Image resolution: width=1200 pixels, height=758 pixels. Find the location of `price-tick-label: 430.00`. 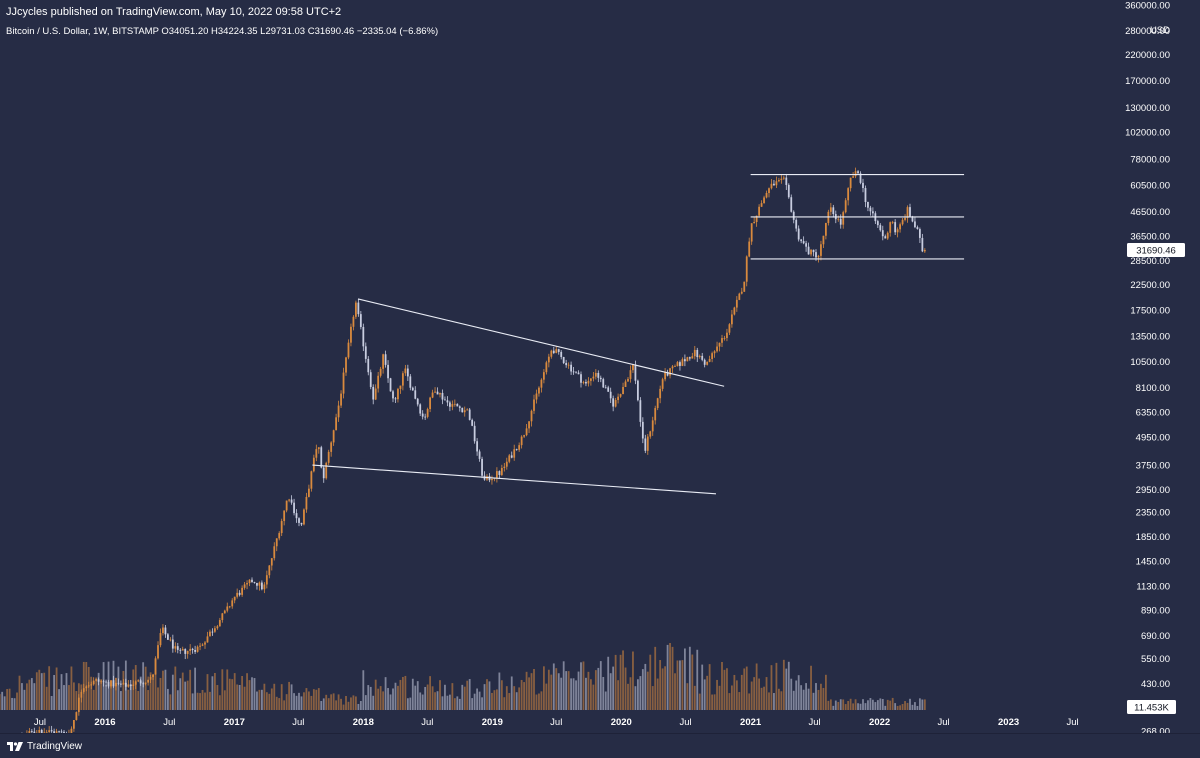

price-tick-label: 430.00 is located at coordinates (1155, 684).